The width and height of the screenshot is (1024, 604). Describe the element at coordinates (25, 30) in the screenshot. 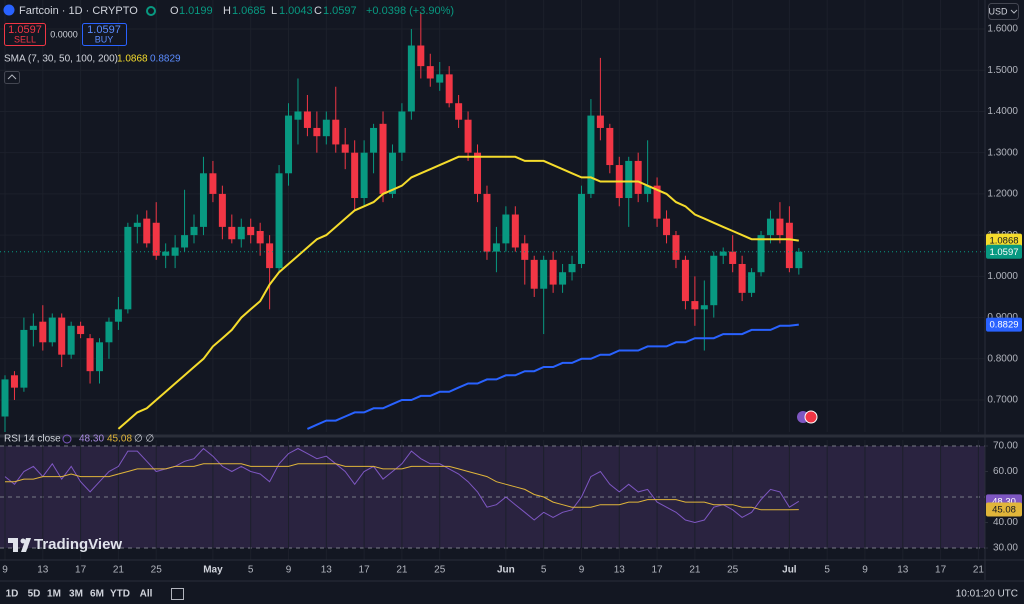

I see `sell-price: 1.0597` at that location.